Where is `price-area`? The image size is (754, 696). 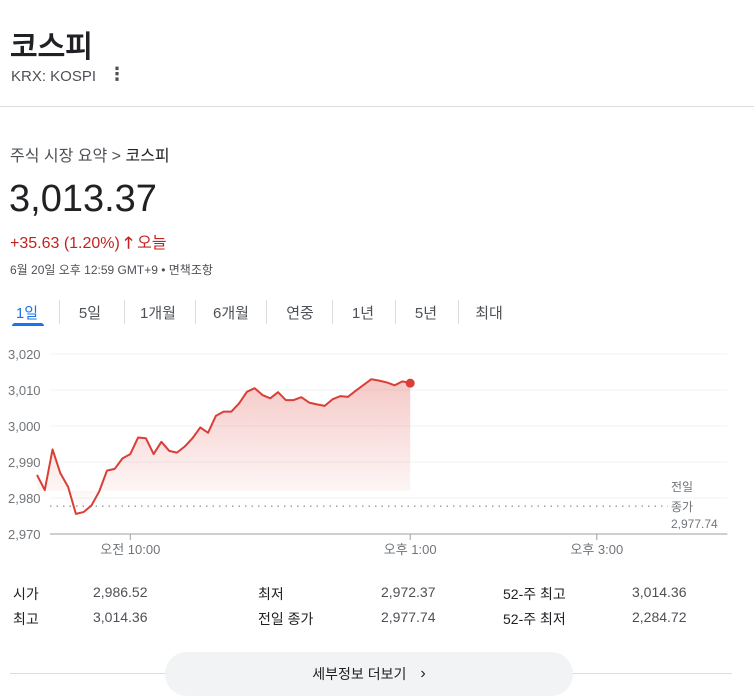 price-area is located at coordinates (224, 446).